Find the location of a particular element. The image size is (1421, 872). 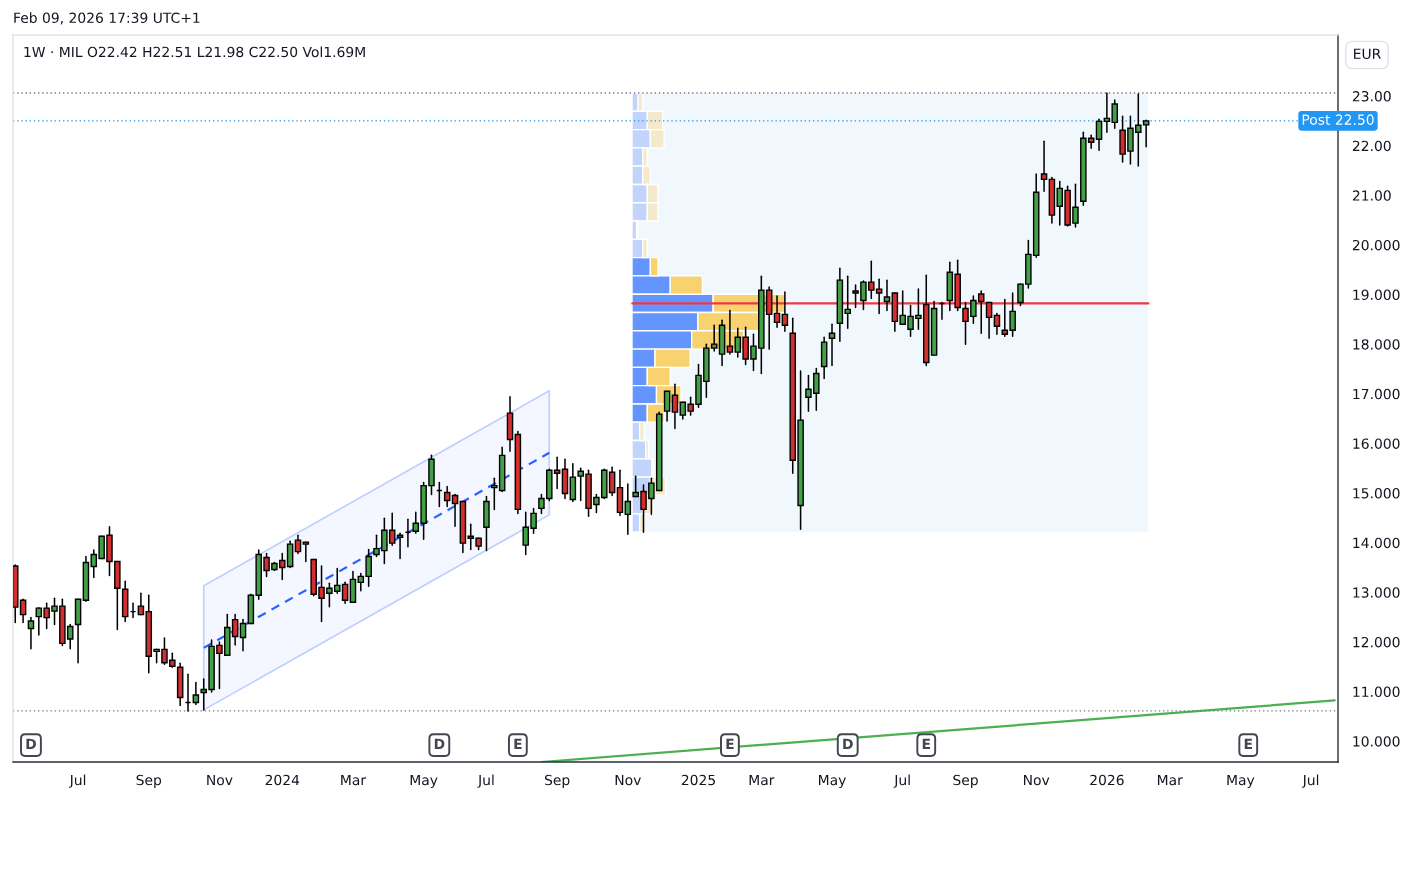

y-tick-label: 18.000 is located at coordinates (1376, 344).